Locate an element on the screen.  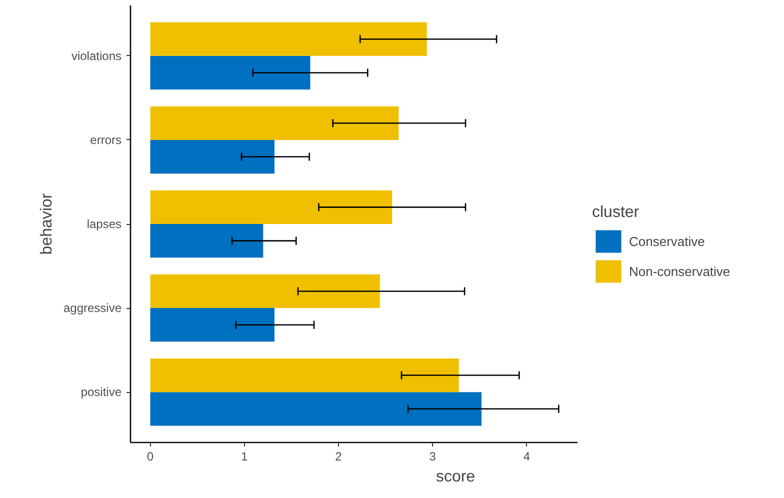
x-axis-title: score is located at coordinates (456, 477).